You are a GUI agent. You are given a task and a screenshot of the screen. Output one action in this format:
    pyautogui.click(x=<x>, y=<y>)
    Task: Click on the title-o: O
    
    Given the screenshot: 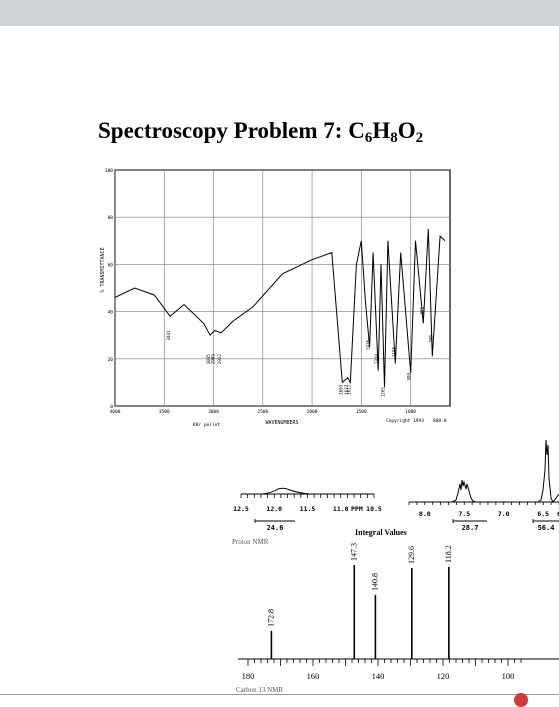 What is the action you would take?
    pyautogui.click(x=406, y=130)
    